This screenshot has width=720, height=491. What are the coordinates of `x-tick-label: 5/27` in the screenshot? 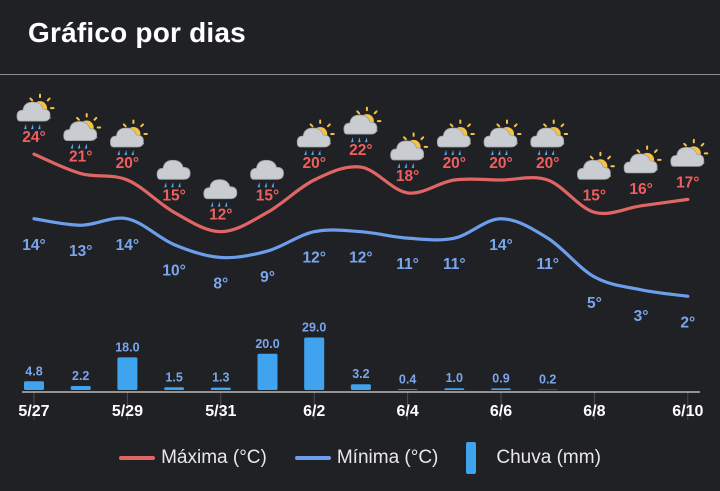 It's located at (33, 411).